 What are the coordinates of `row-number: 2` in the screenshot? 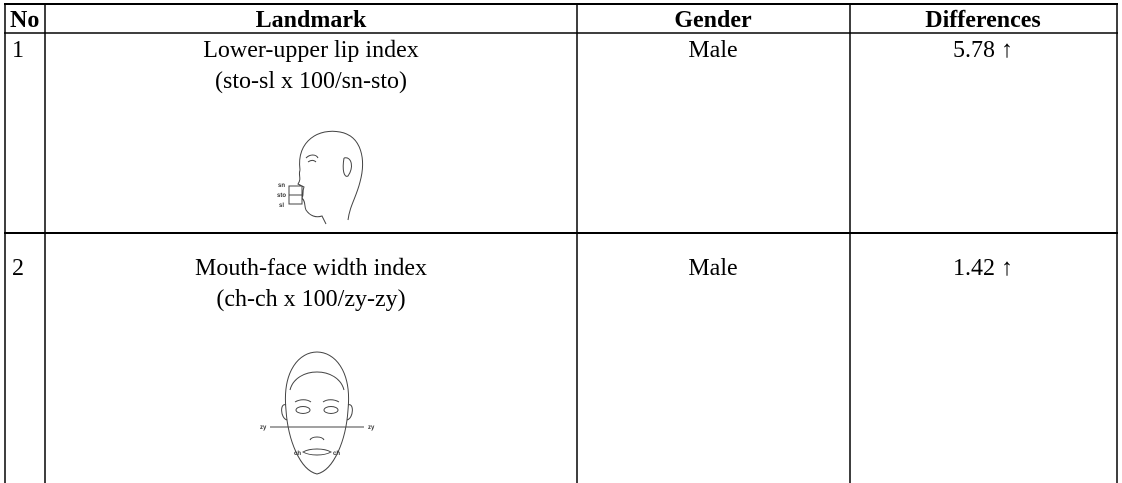 It's located at (18, 268).